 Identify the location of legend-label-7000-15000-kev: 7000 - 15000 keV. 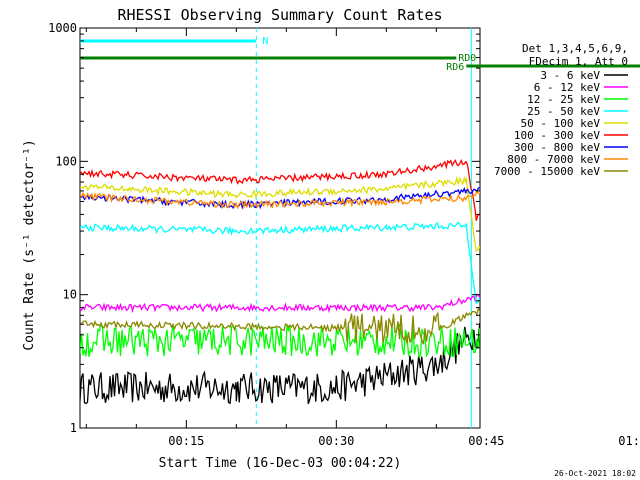
(547, 171).